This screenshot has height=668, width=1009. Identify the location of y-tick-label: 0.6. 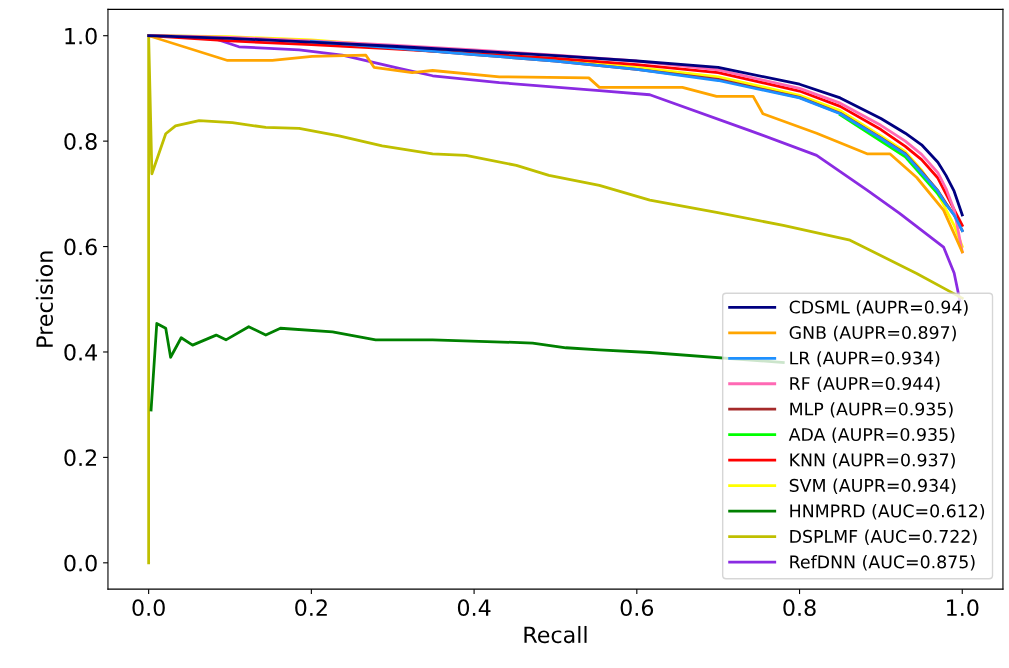
(80, 247).